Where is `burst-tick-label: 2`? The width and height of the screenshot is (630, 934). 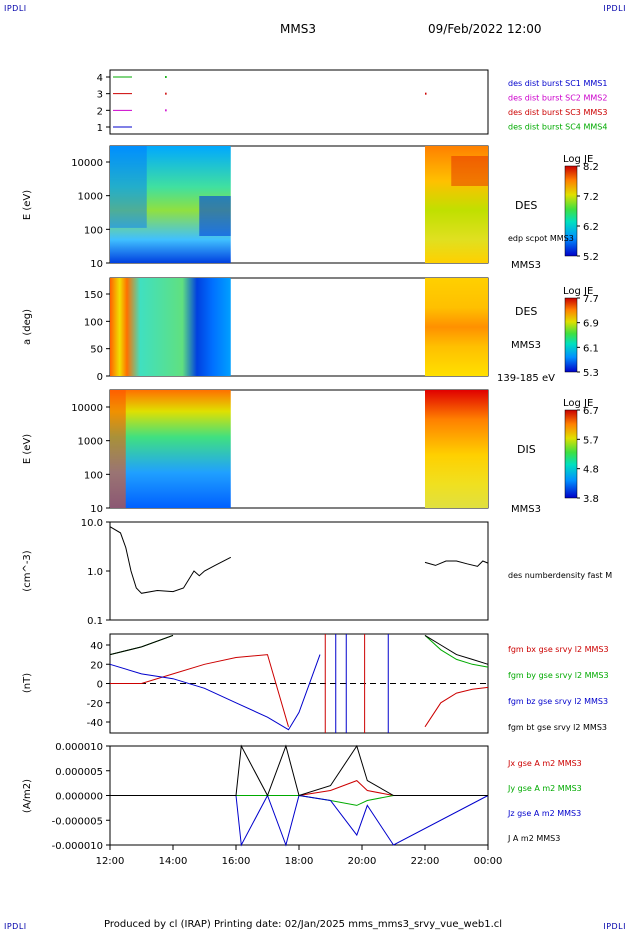
burst-tick-label: 2 is located at coordinates (100, 111).